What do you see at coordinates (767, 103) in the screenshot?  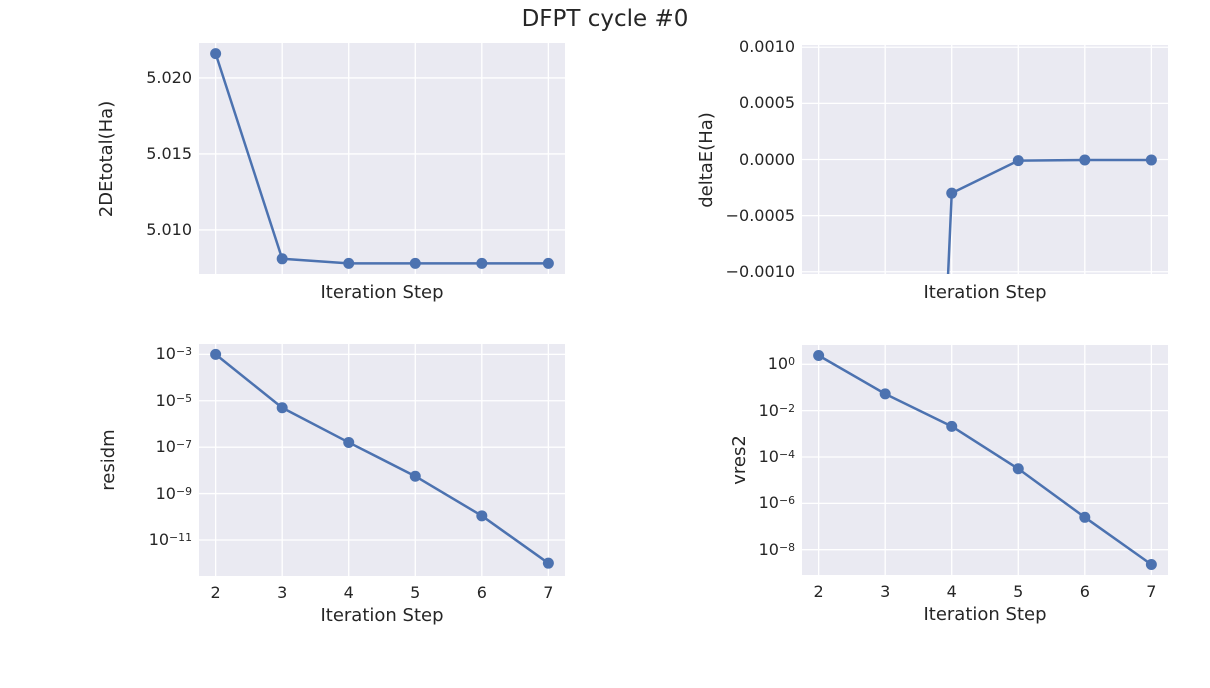 I see `y-tick-label: 0.0005` at bounding box center [767, 103].